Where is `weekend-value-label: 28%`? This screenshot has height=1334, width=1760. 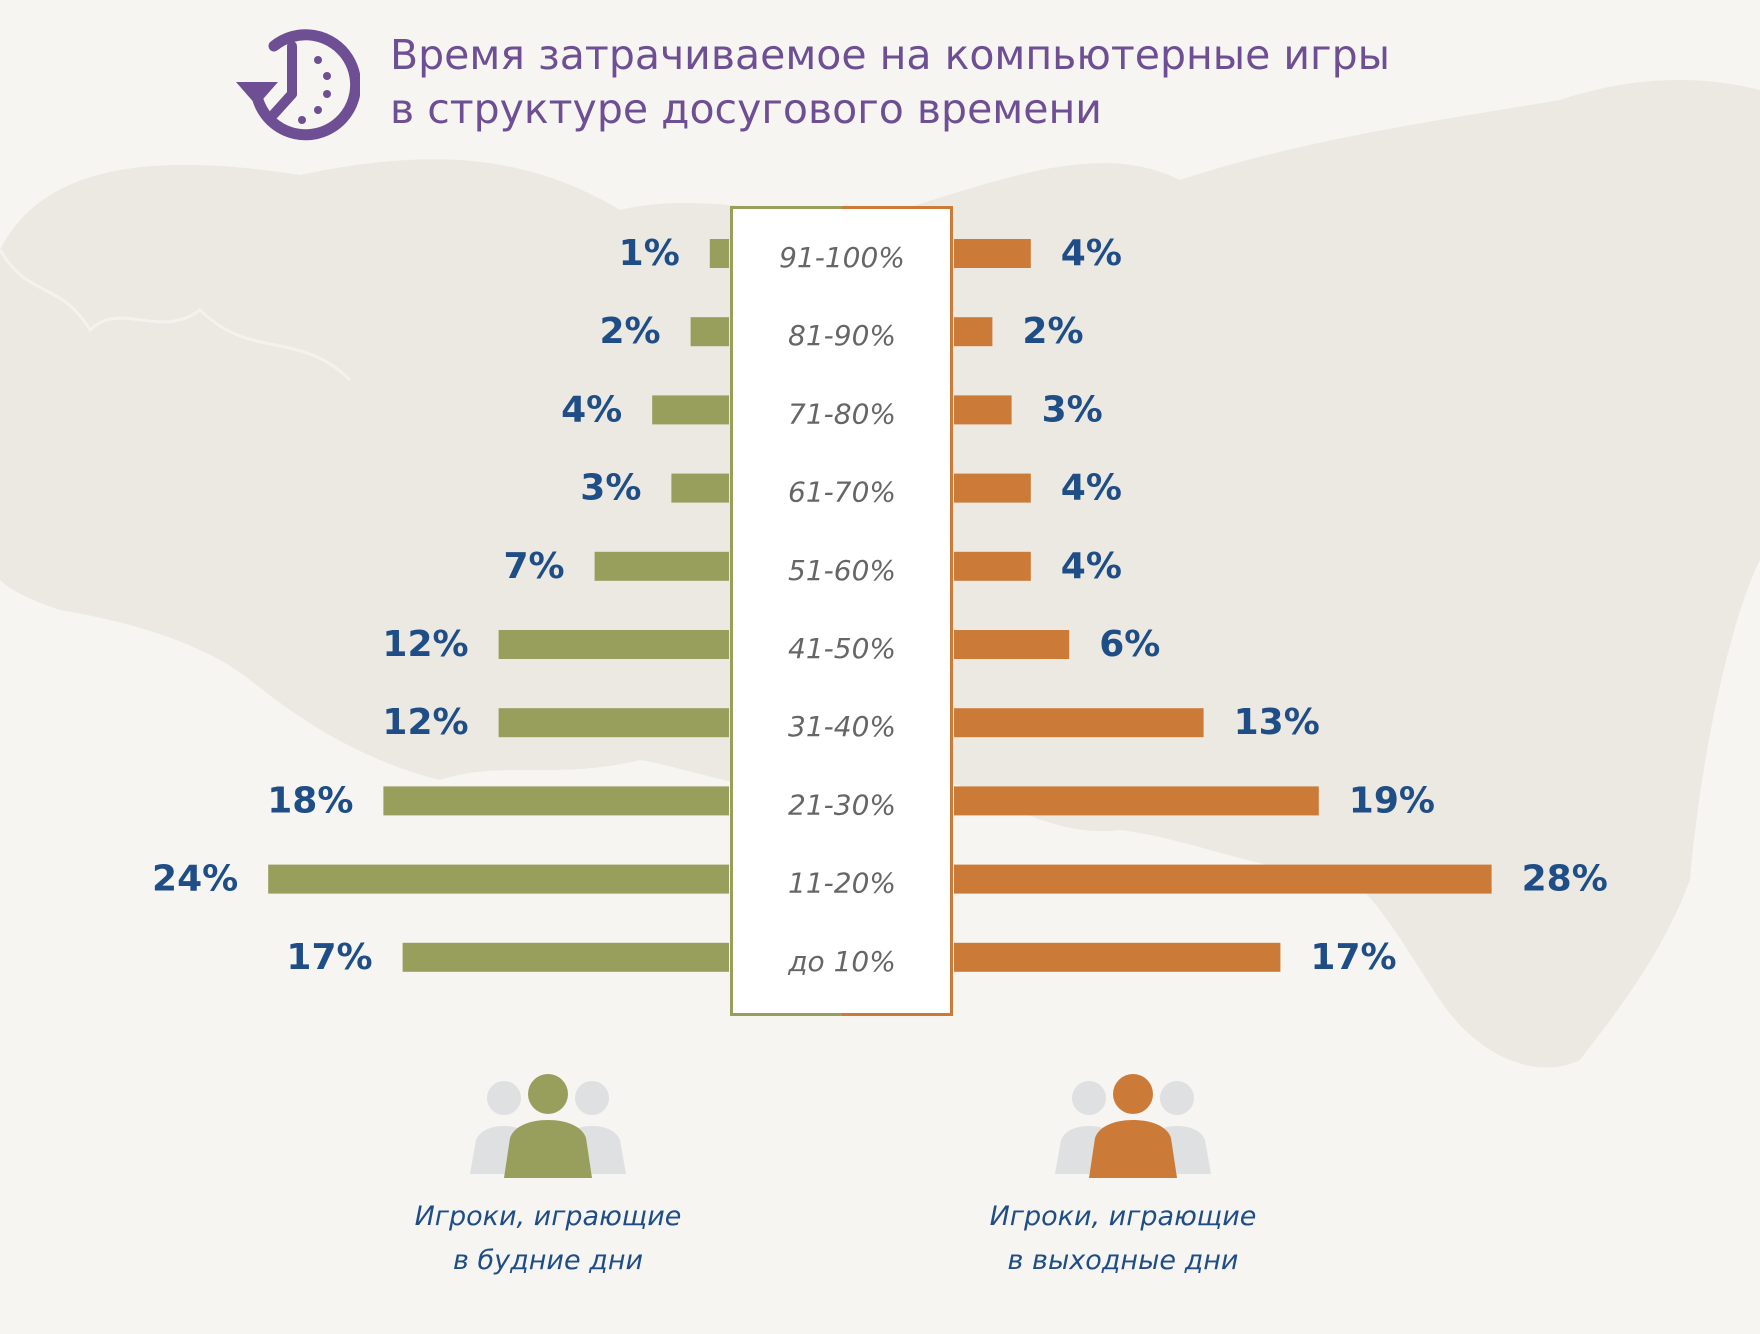 weekend-value-label: 28% is located at coordinates (1565, 879).